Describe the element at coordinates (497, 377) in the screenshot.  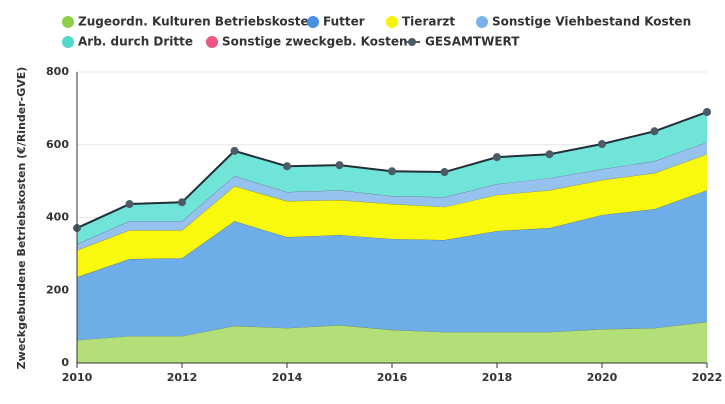
I see `x-tick-label: 2018` at that location.